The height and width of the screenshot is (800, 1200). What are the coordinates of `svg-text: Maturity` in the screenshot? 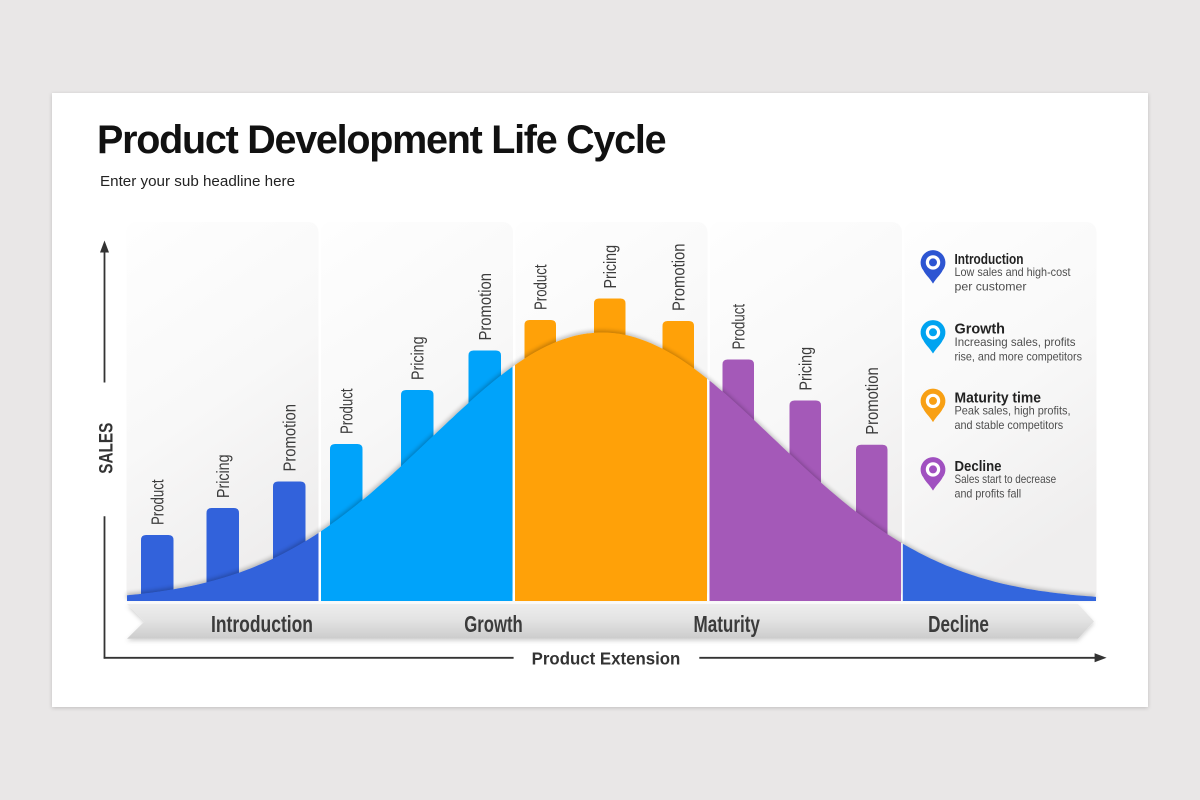 It's located at (727, 624).